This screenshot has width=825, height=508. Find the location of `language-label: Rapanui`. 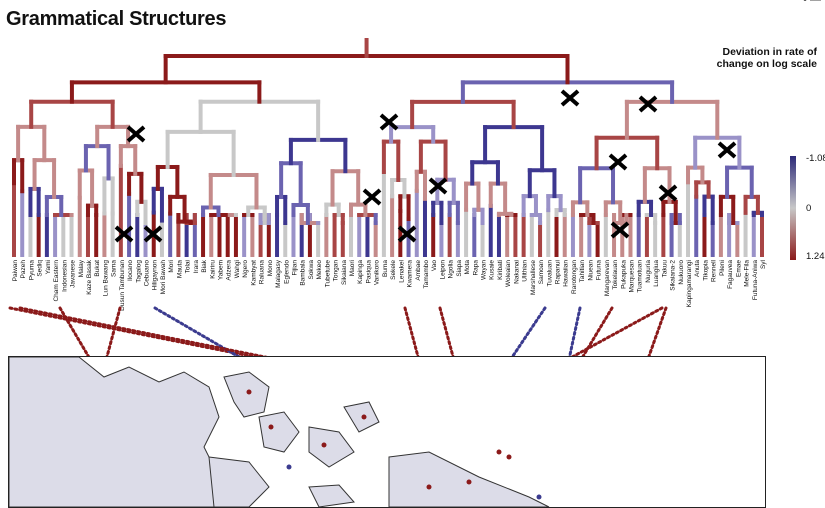

language-label: Rapanui is located at coordinates (558, 272).